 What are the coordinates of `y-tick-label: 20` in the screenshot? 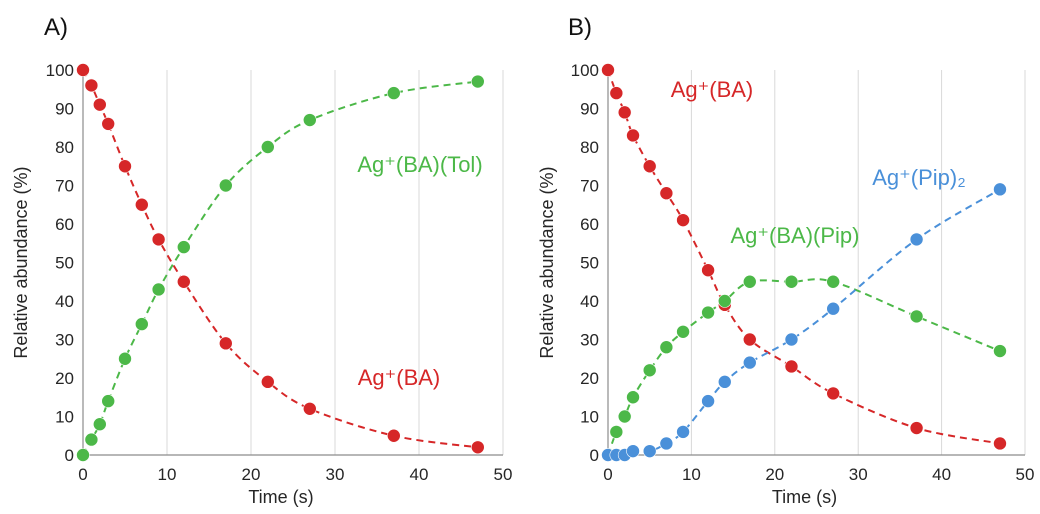 It's located at (64, 378).